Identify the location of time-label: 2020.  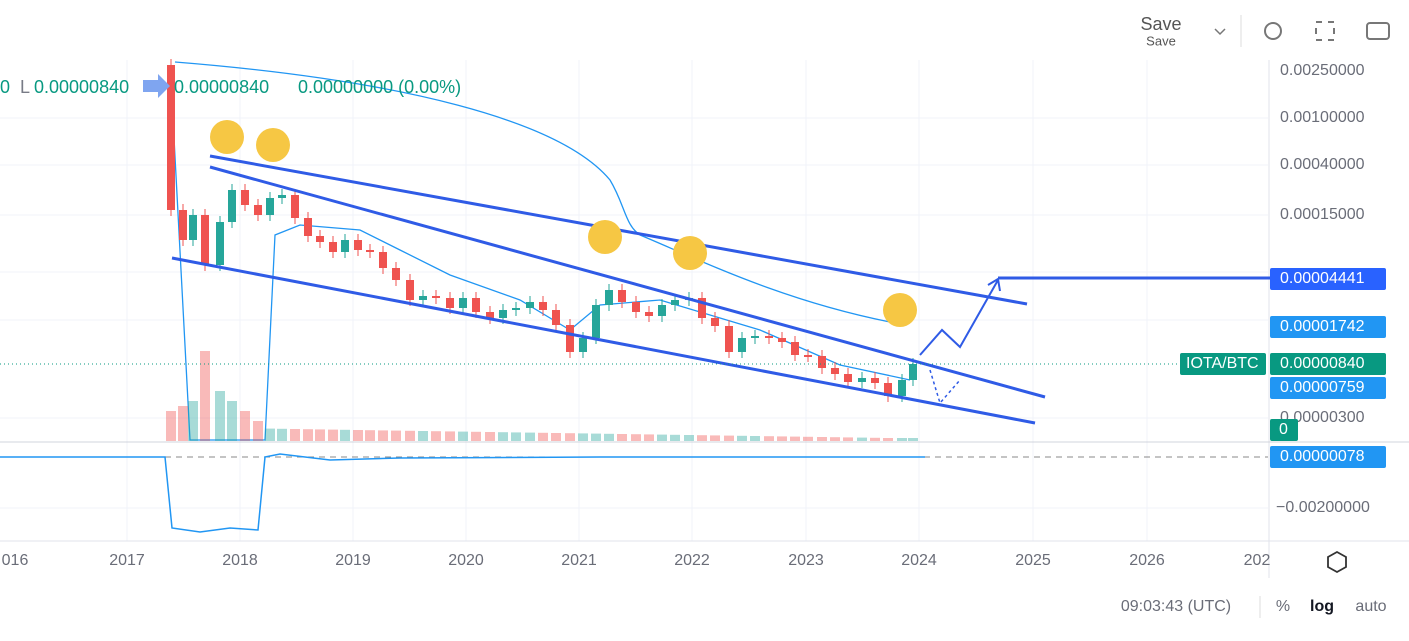
(466, 560).